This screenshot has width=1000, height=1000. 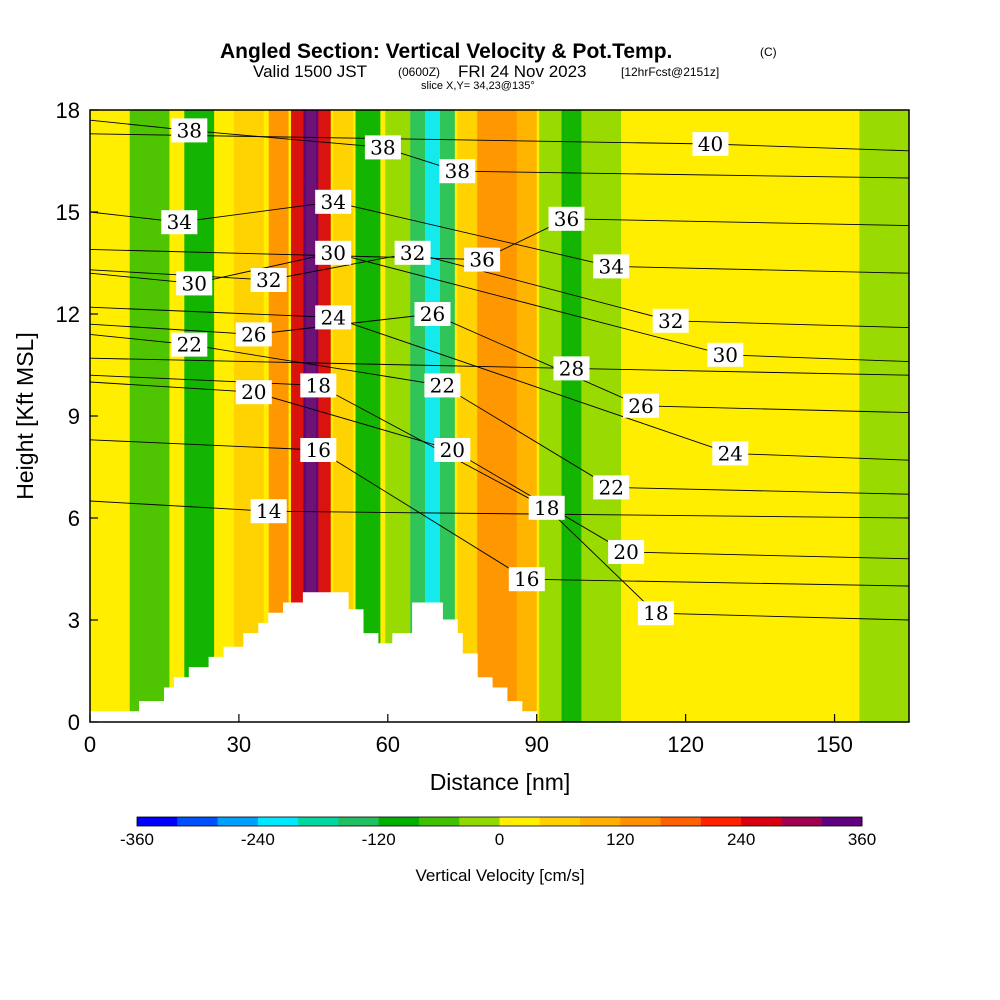 I want to click on theta-contour-label: 22, so click(x=611, y=487).